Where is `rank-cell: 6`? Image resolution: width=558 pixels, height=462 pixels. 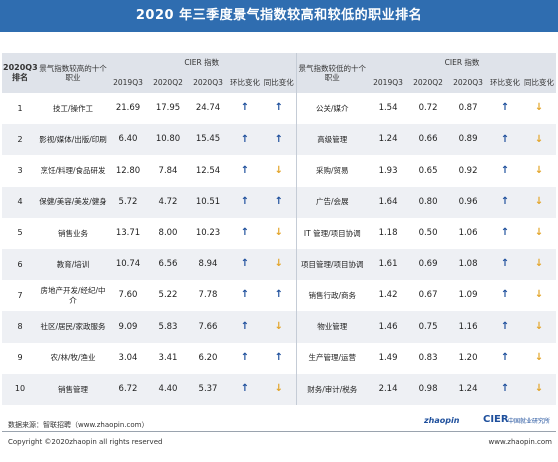
rank-cell: 6 is located at coordinates (20, 264).